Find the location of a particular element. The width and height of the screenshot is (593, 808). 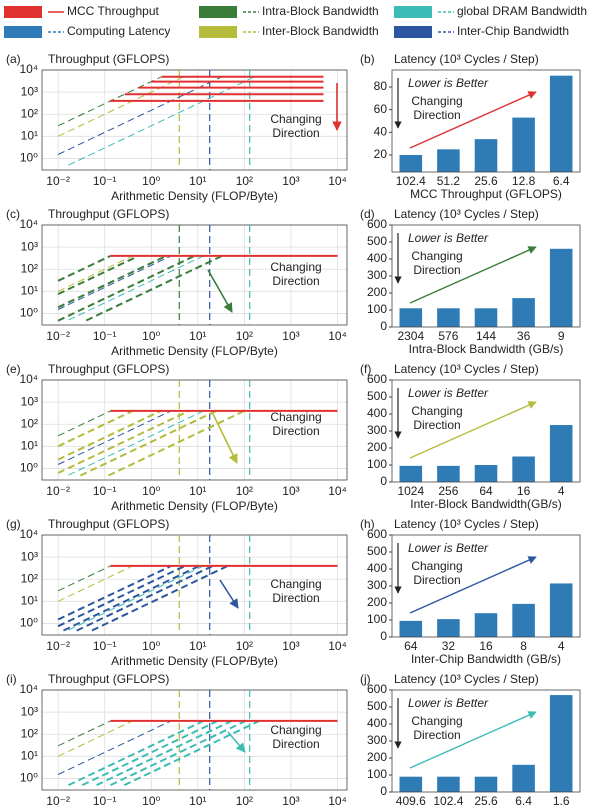

legend-label: Inter-Block Bandwidth is located at coordinates (320, 31).